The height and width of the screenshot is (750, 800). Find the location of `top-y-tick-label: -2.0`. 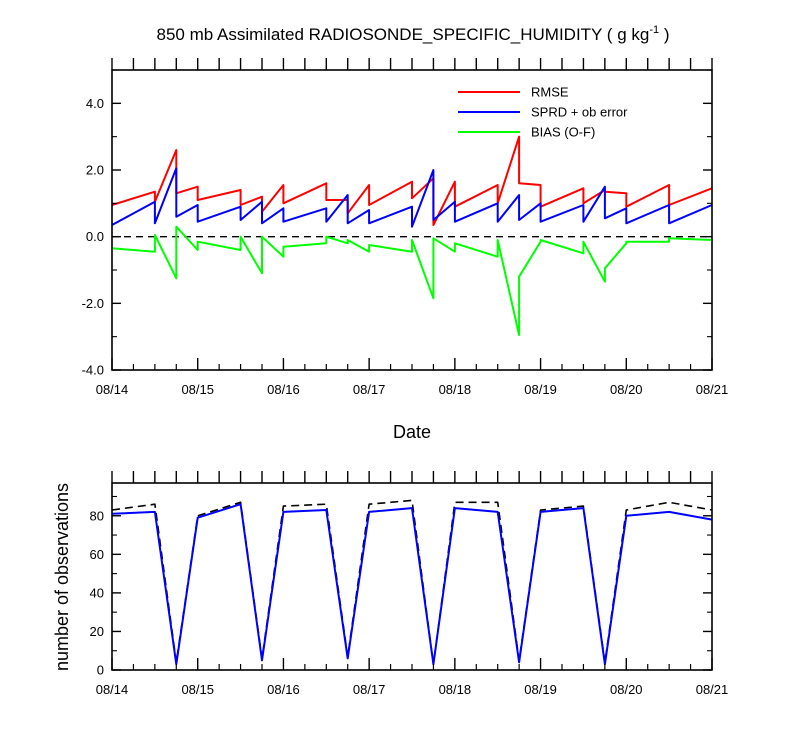

top-y-tick-label: -2.0 is located at coordinates (93, 303).